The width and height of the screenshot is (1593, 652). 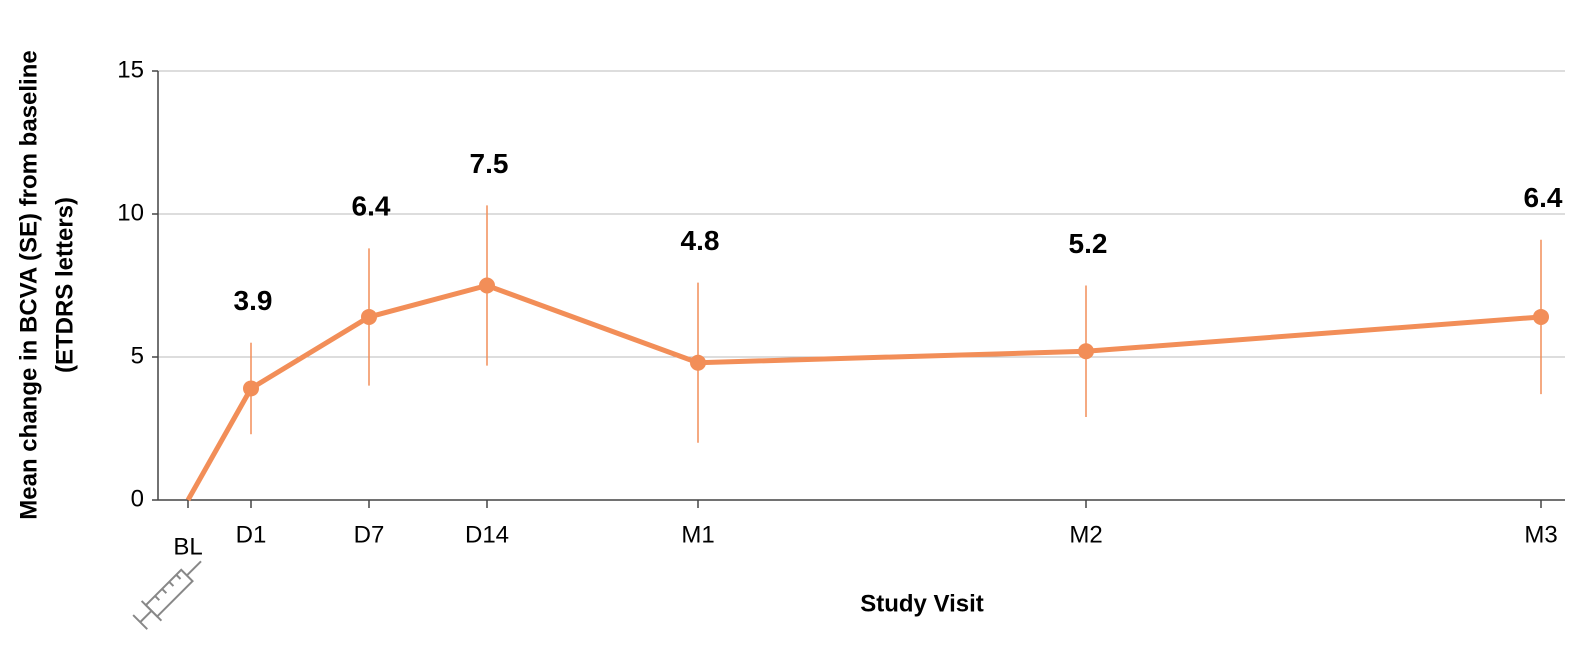 I want to click on y-tick-label: 0, so click(x=137, y=498).